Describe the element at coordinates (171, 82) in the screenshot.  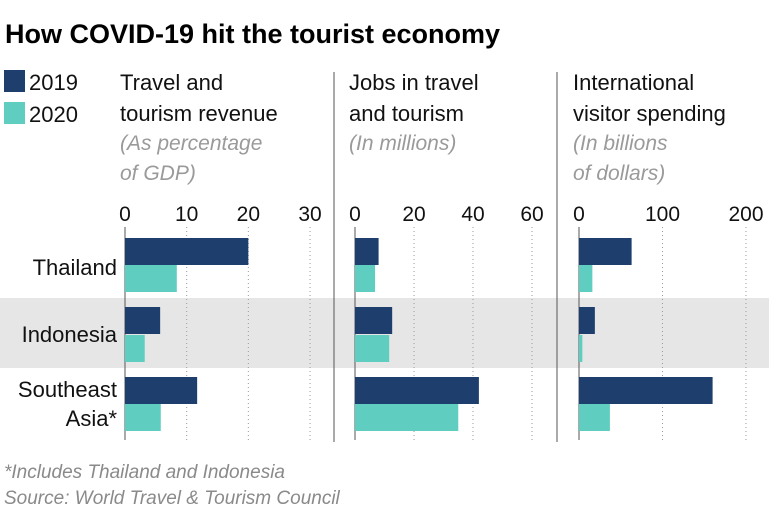
I see `panel-1-title-line: Travel and` at that location.